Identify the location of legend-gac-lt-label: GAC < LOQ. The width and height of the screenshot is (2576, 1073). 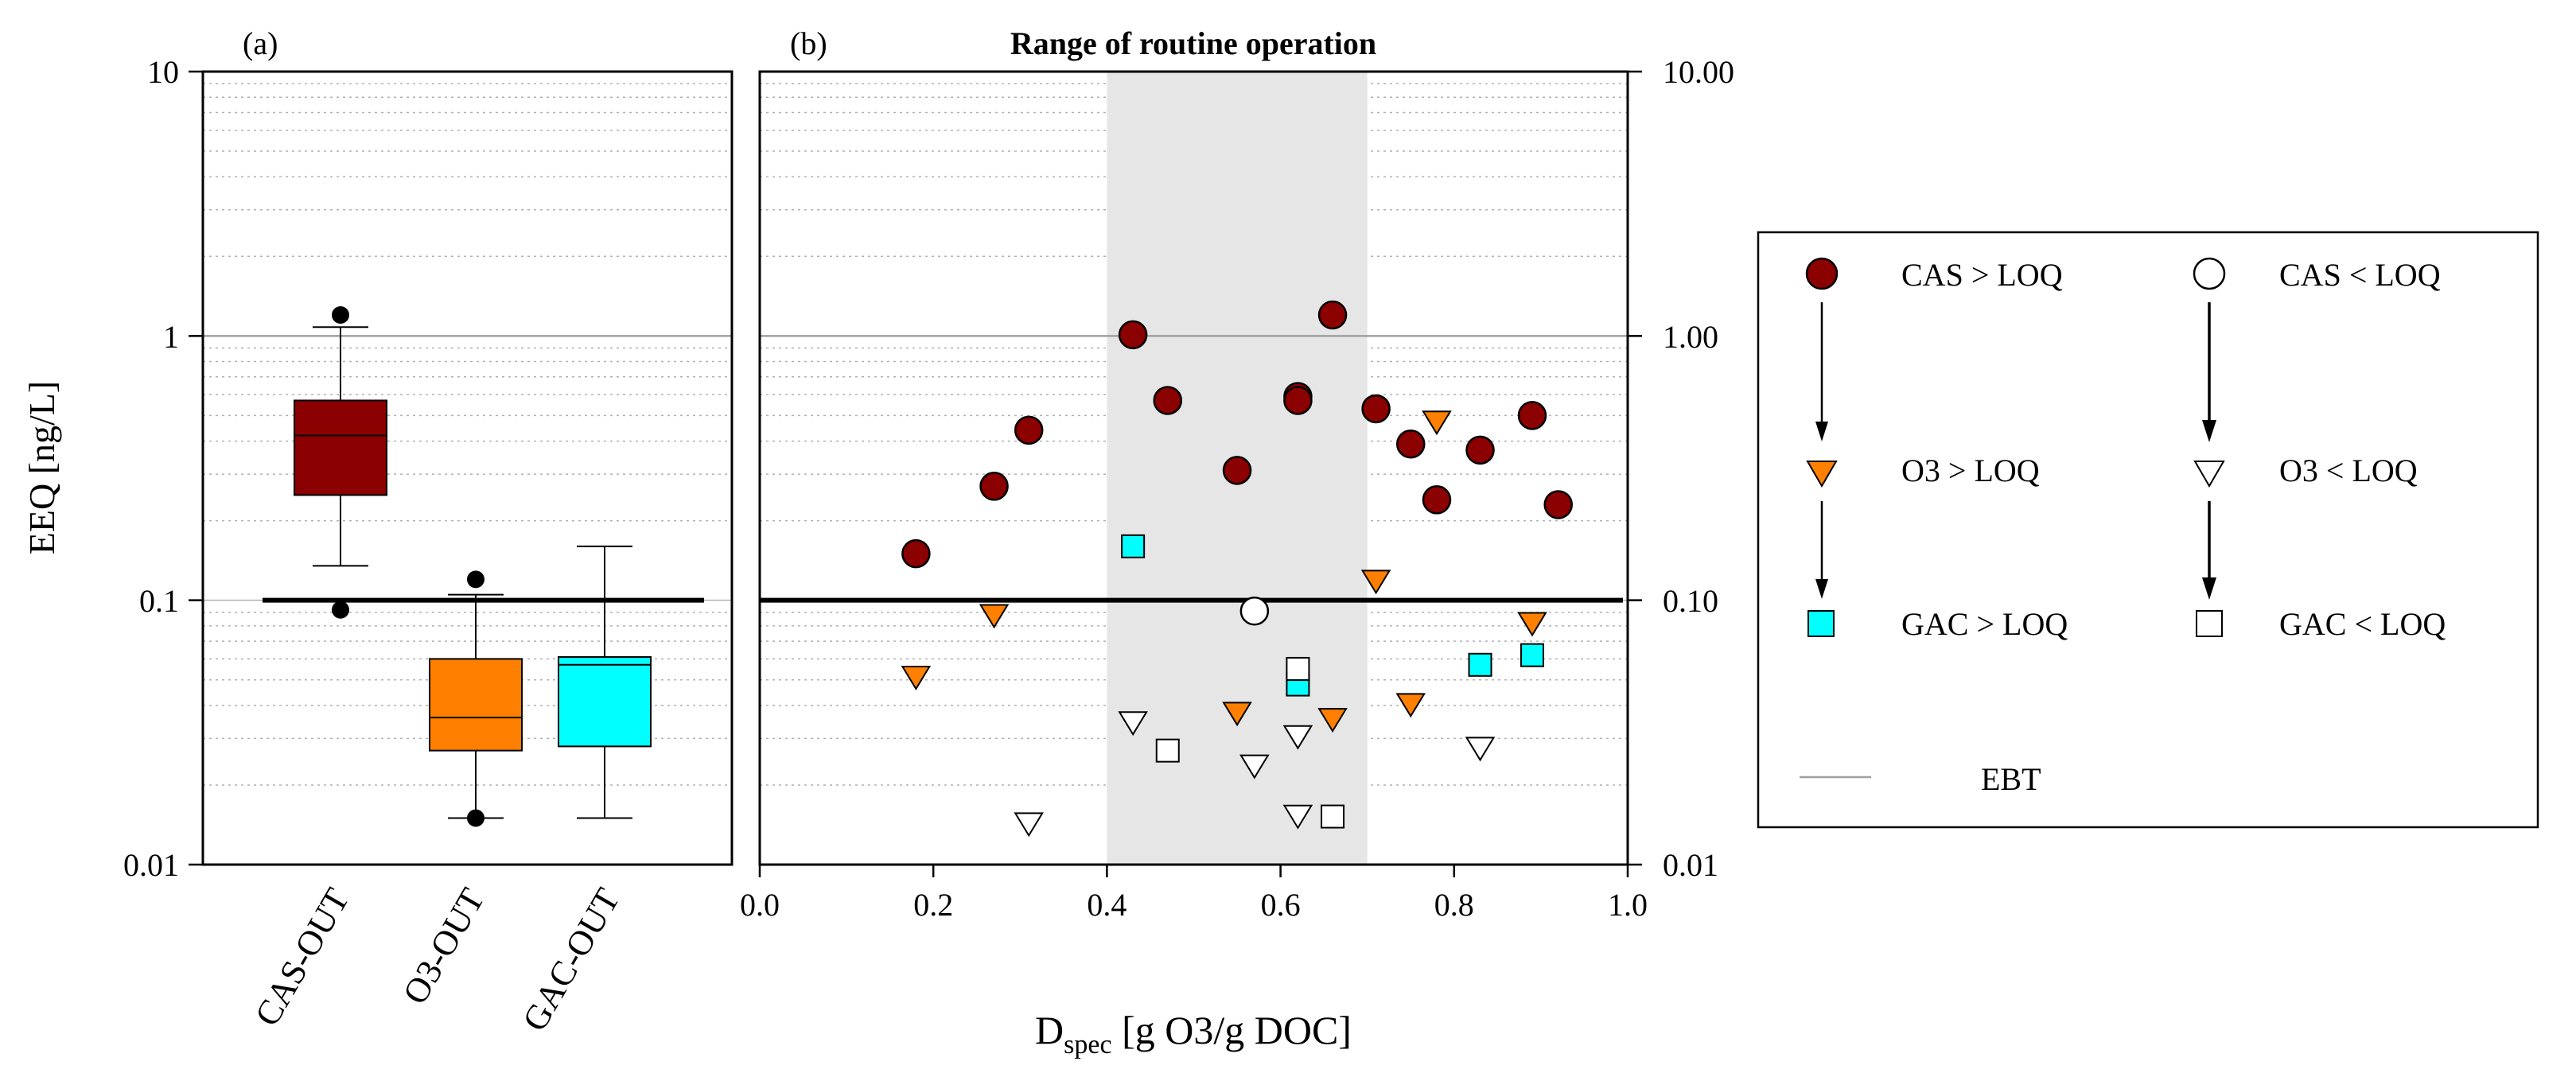
(2363, 624).